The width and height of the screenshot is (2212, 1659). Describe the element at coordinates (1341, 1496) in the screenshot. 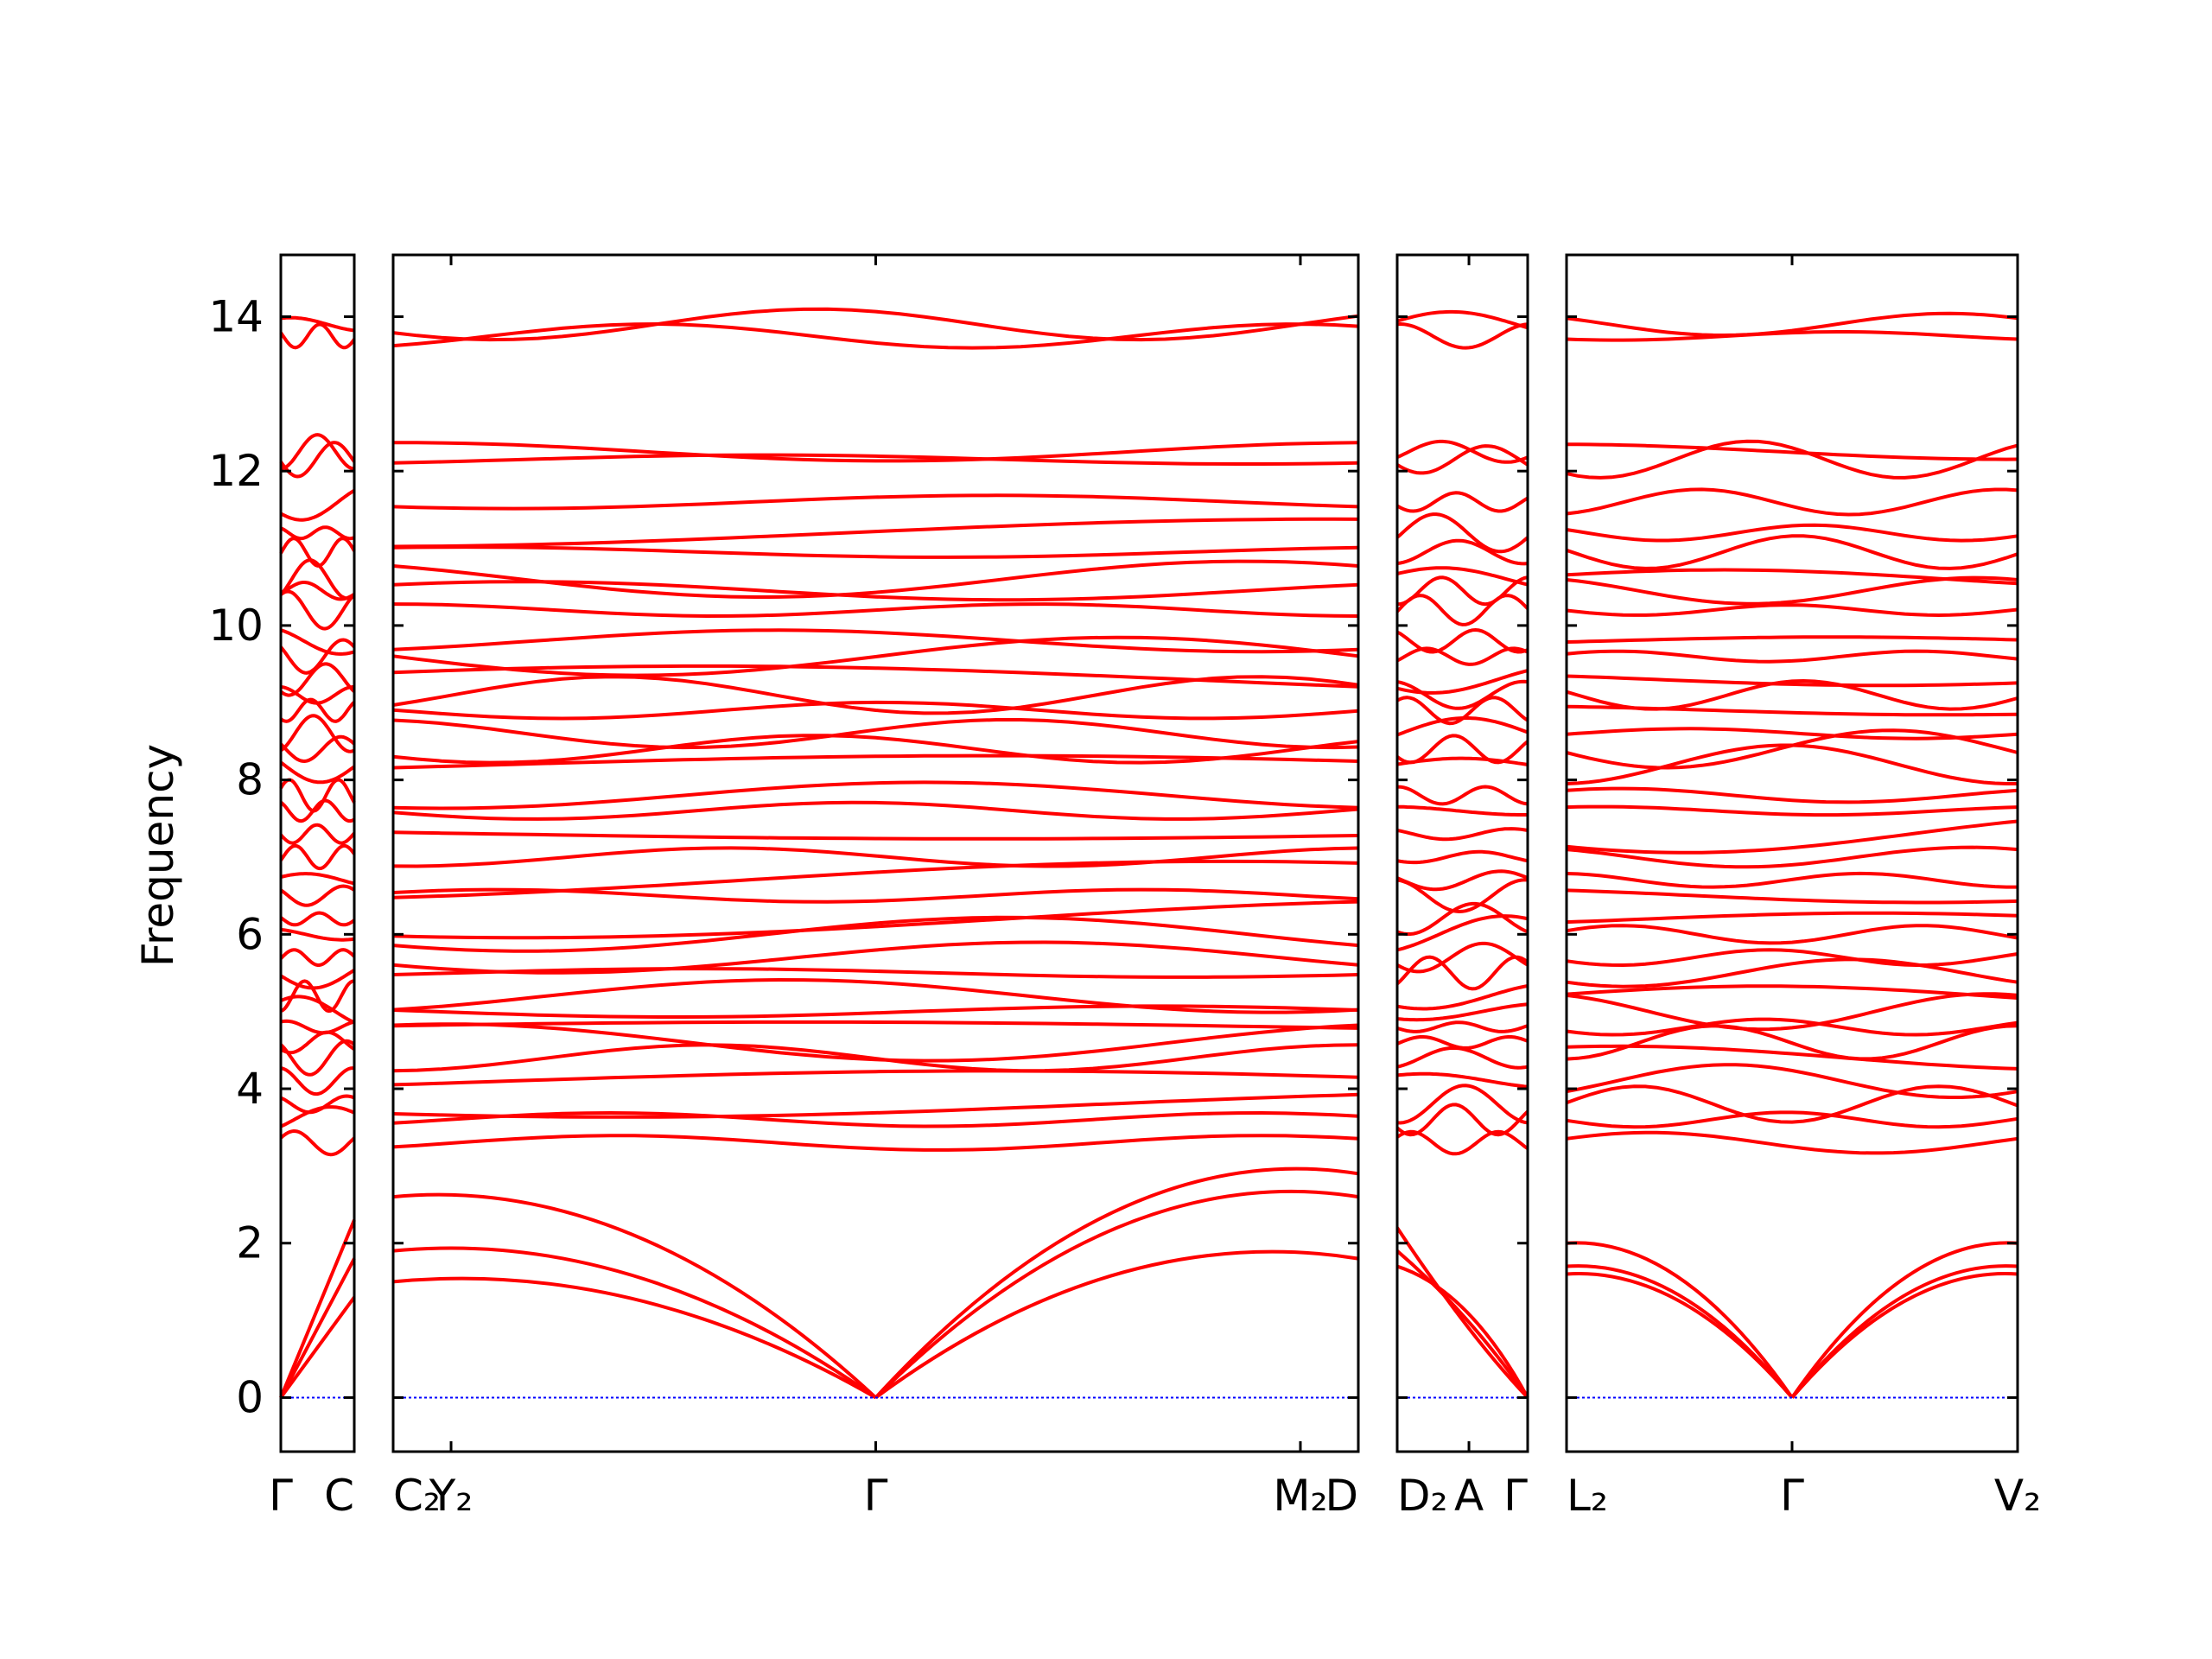

I see `x-tick-label: D` at that location.